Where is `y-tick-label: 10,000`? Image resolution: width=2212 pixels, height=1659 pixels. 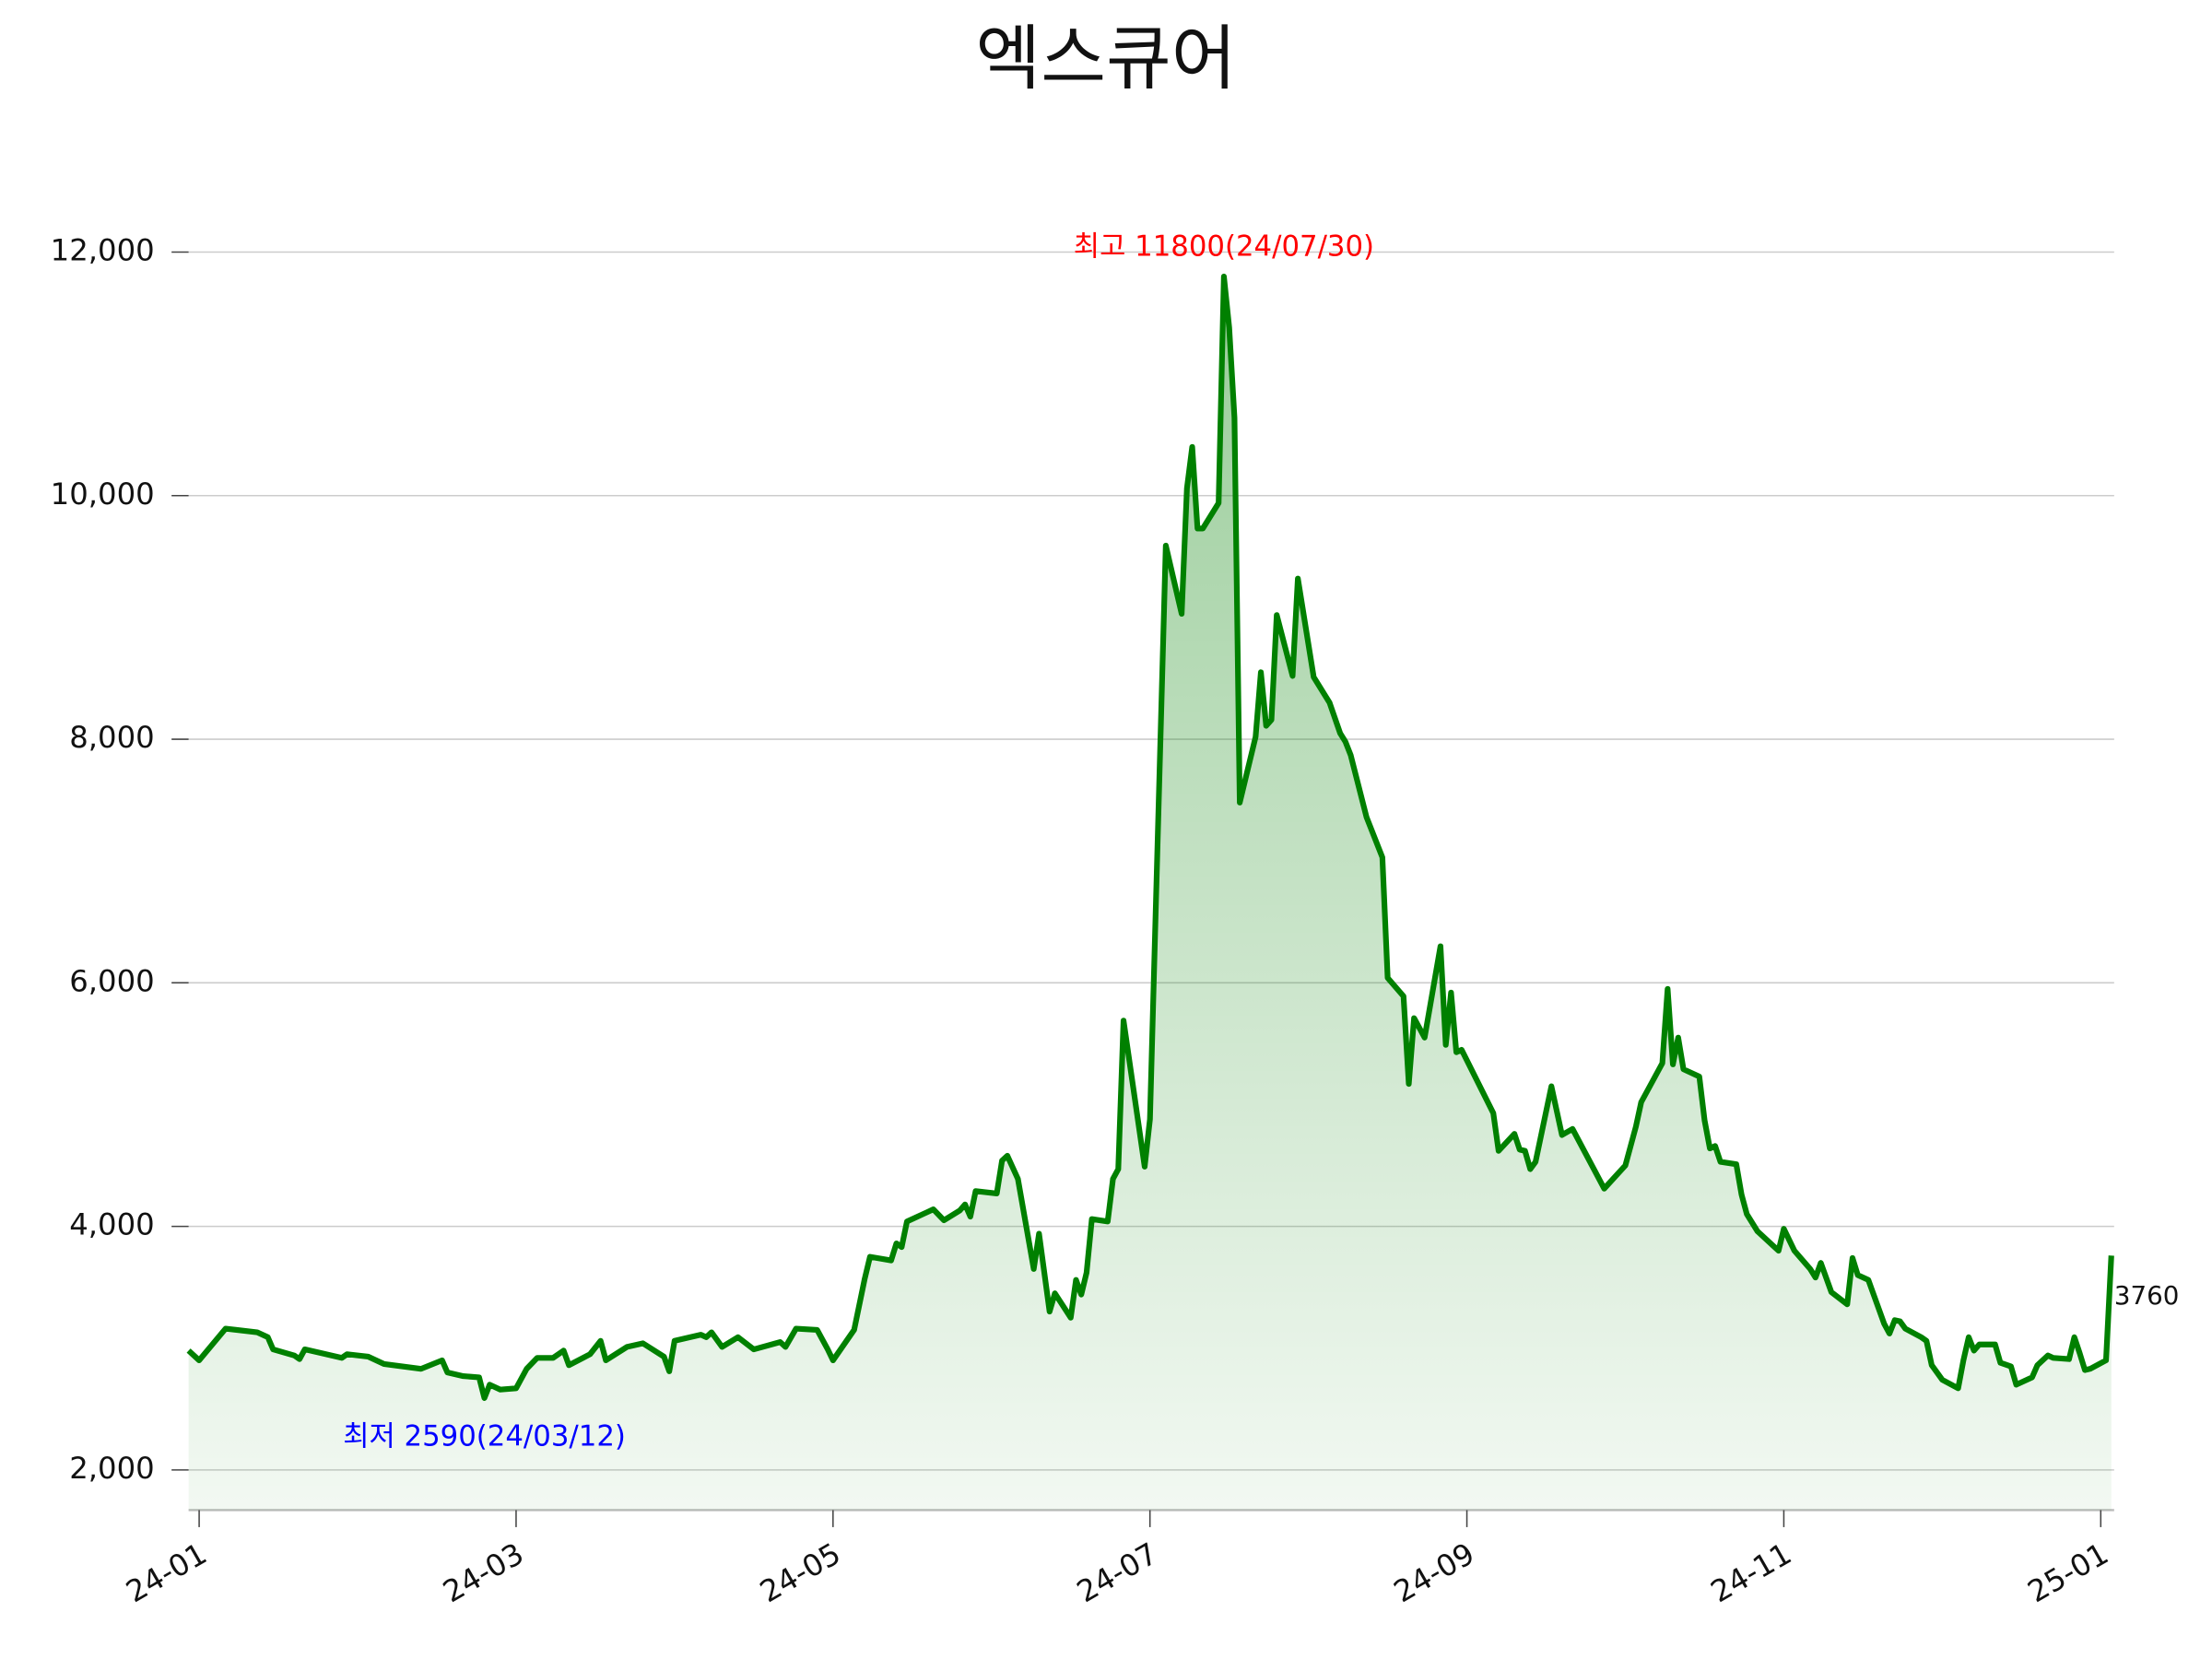
y-tick-label: 10,000 is located at coordinates (103, 494).